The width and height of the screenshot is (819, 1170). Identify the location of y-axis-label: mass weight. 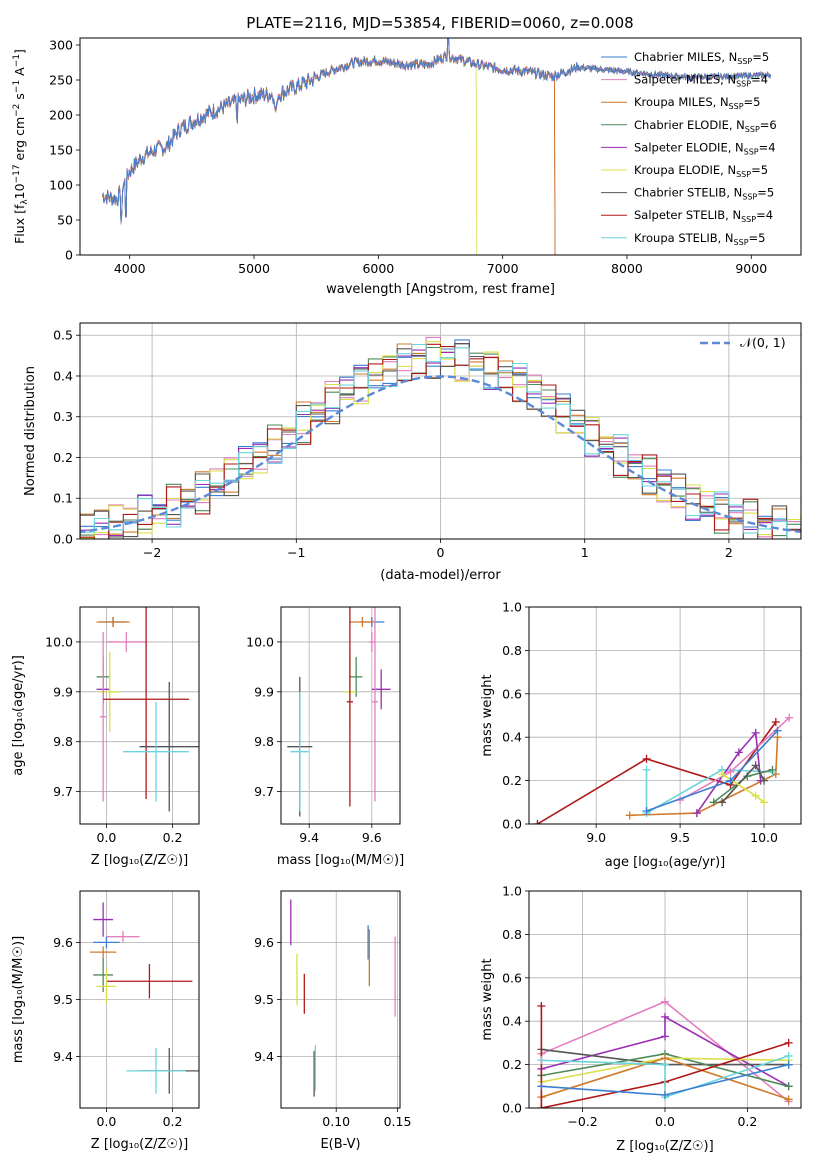
(487, 715).